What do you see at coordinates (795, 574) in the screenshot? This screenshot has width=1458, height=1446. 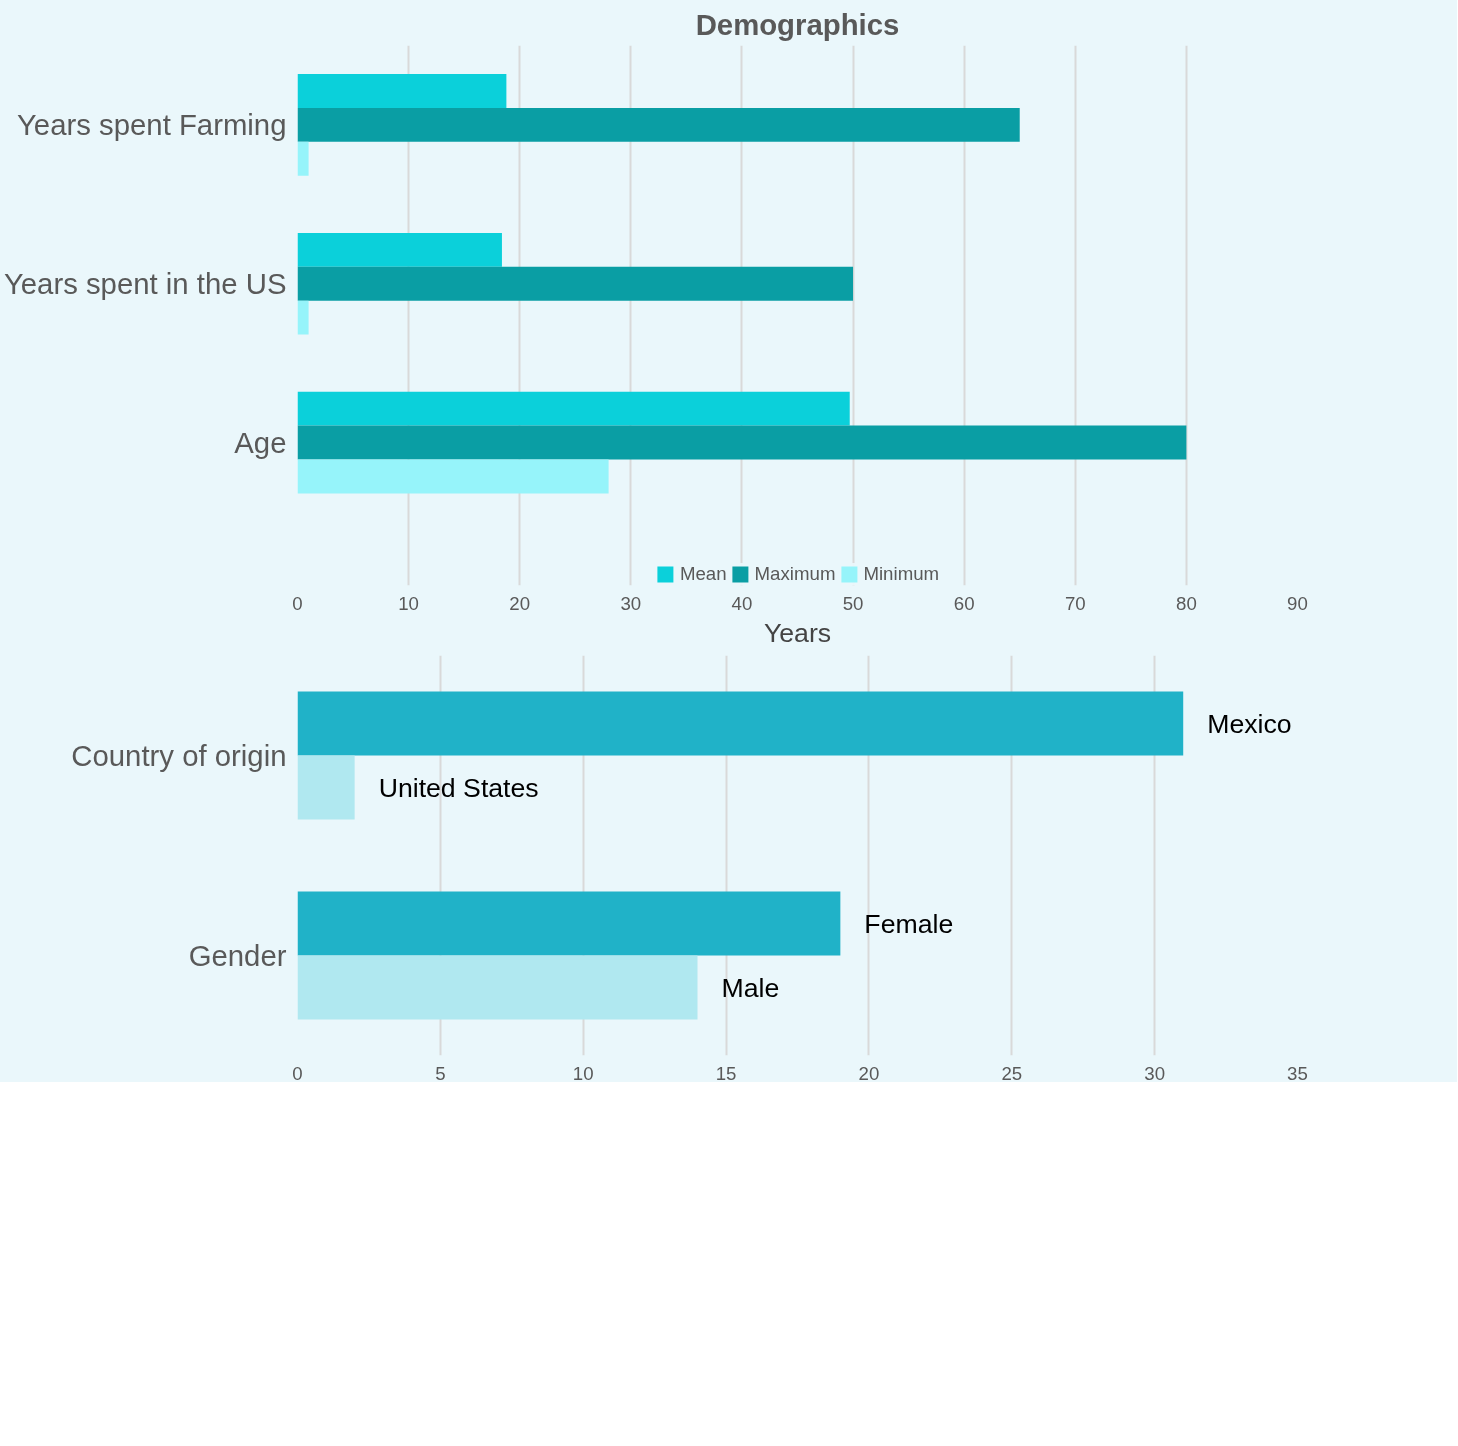 I see `legend-label: Maximum` at bounding box center [795, 574].